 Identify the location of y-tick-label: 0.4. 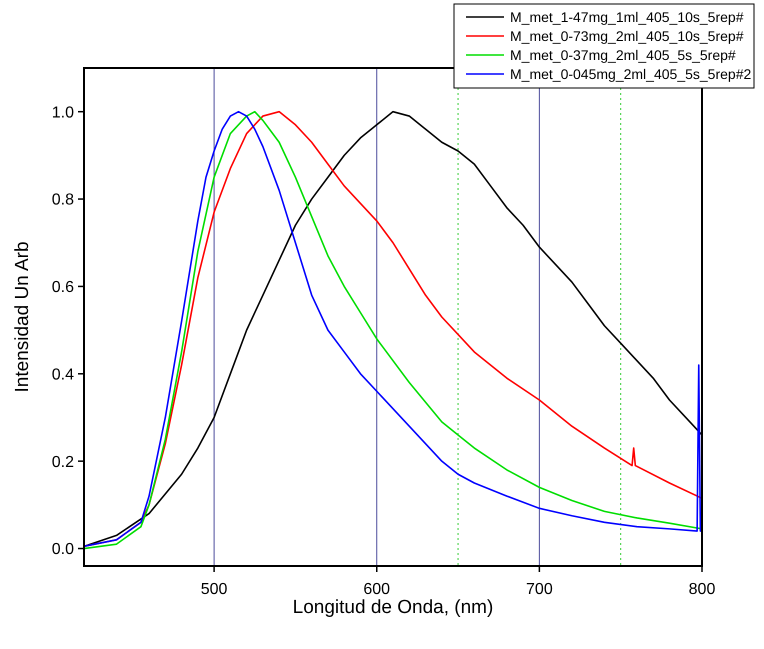
(63, 375).